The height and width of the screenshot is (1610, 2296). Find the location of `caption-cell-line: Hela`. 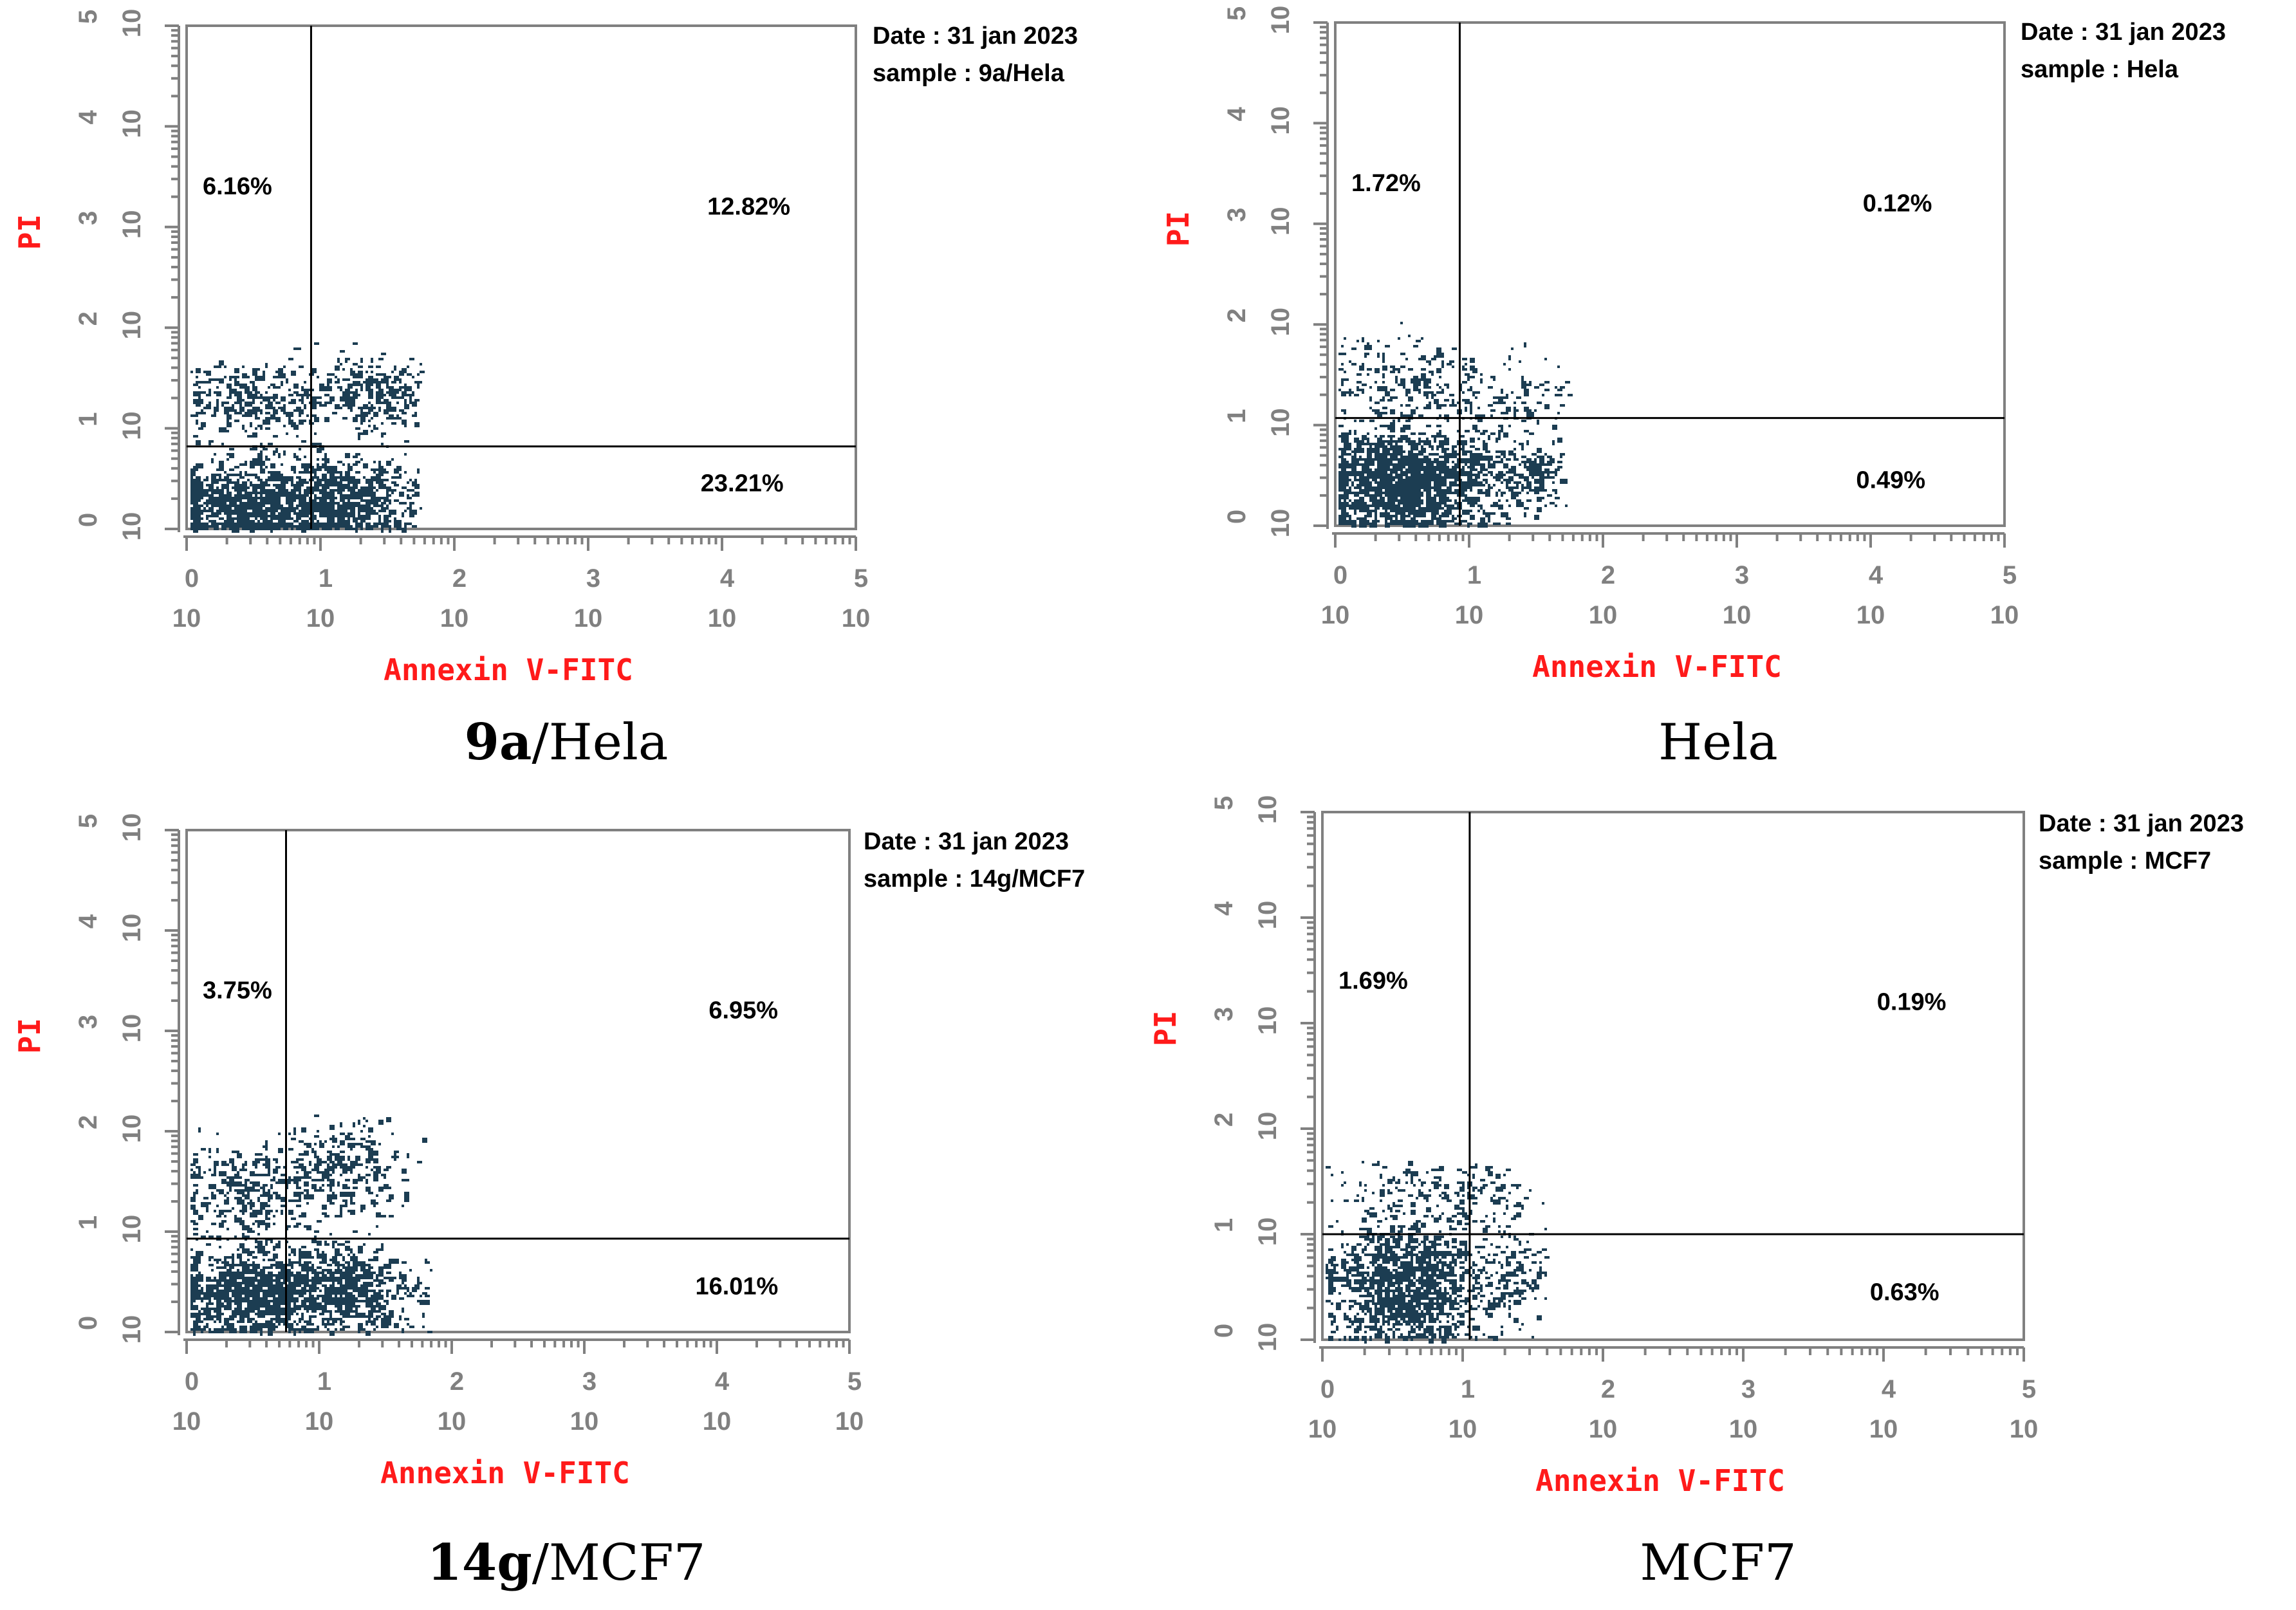

caption-cell-line: Hela is located at coordinates (1718, 743).